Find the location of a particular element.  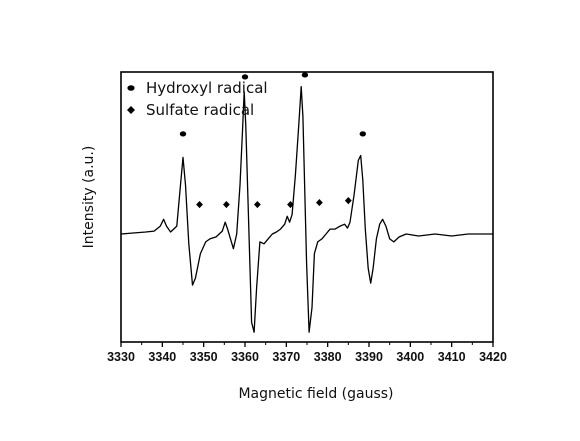

y-axis-label: Intensity (a.u.) is located at coordinates (89, 197).